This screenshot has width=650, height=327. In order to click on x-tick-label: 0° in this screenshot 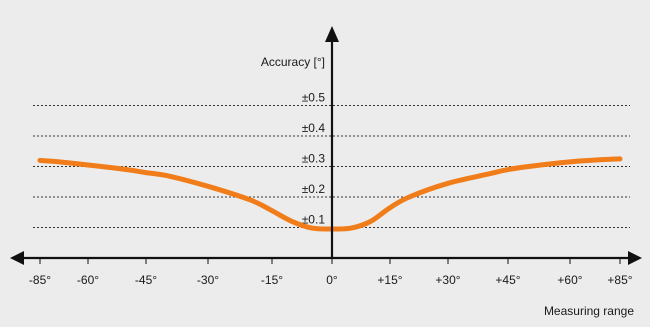, I will do `click(332, 280)`.